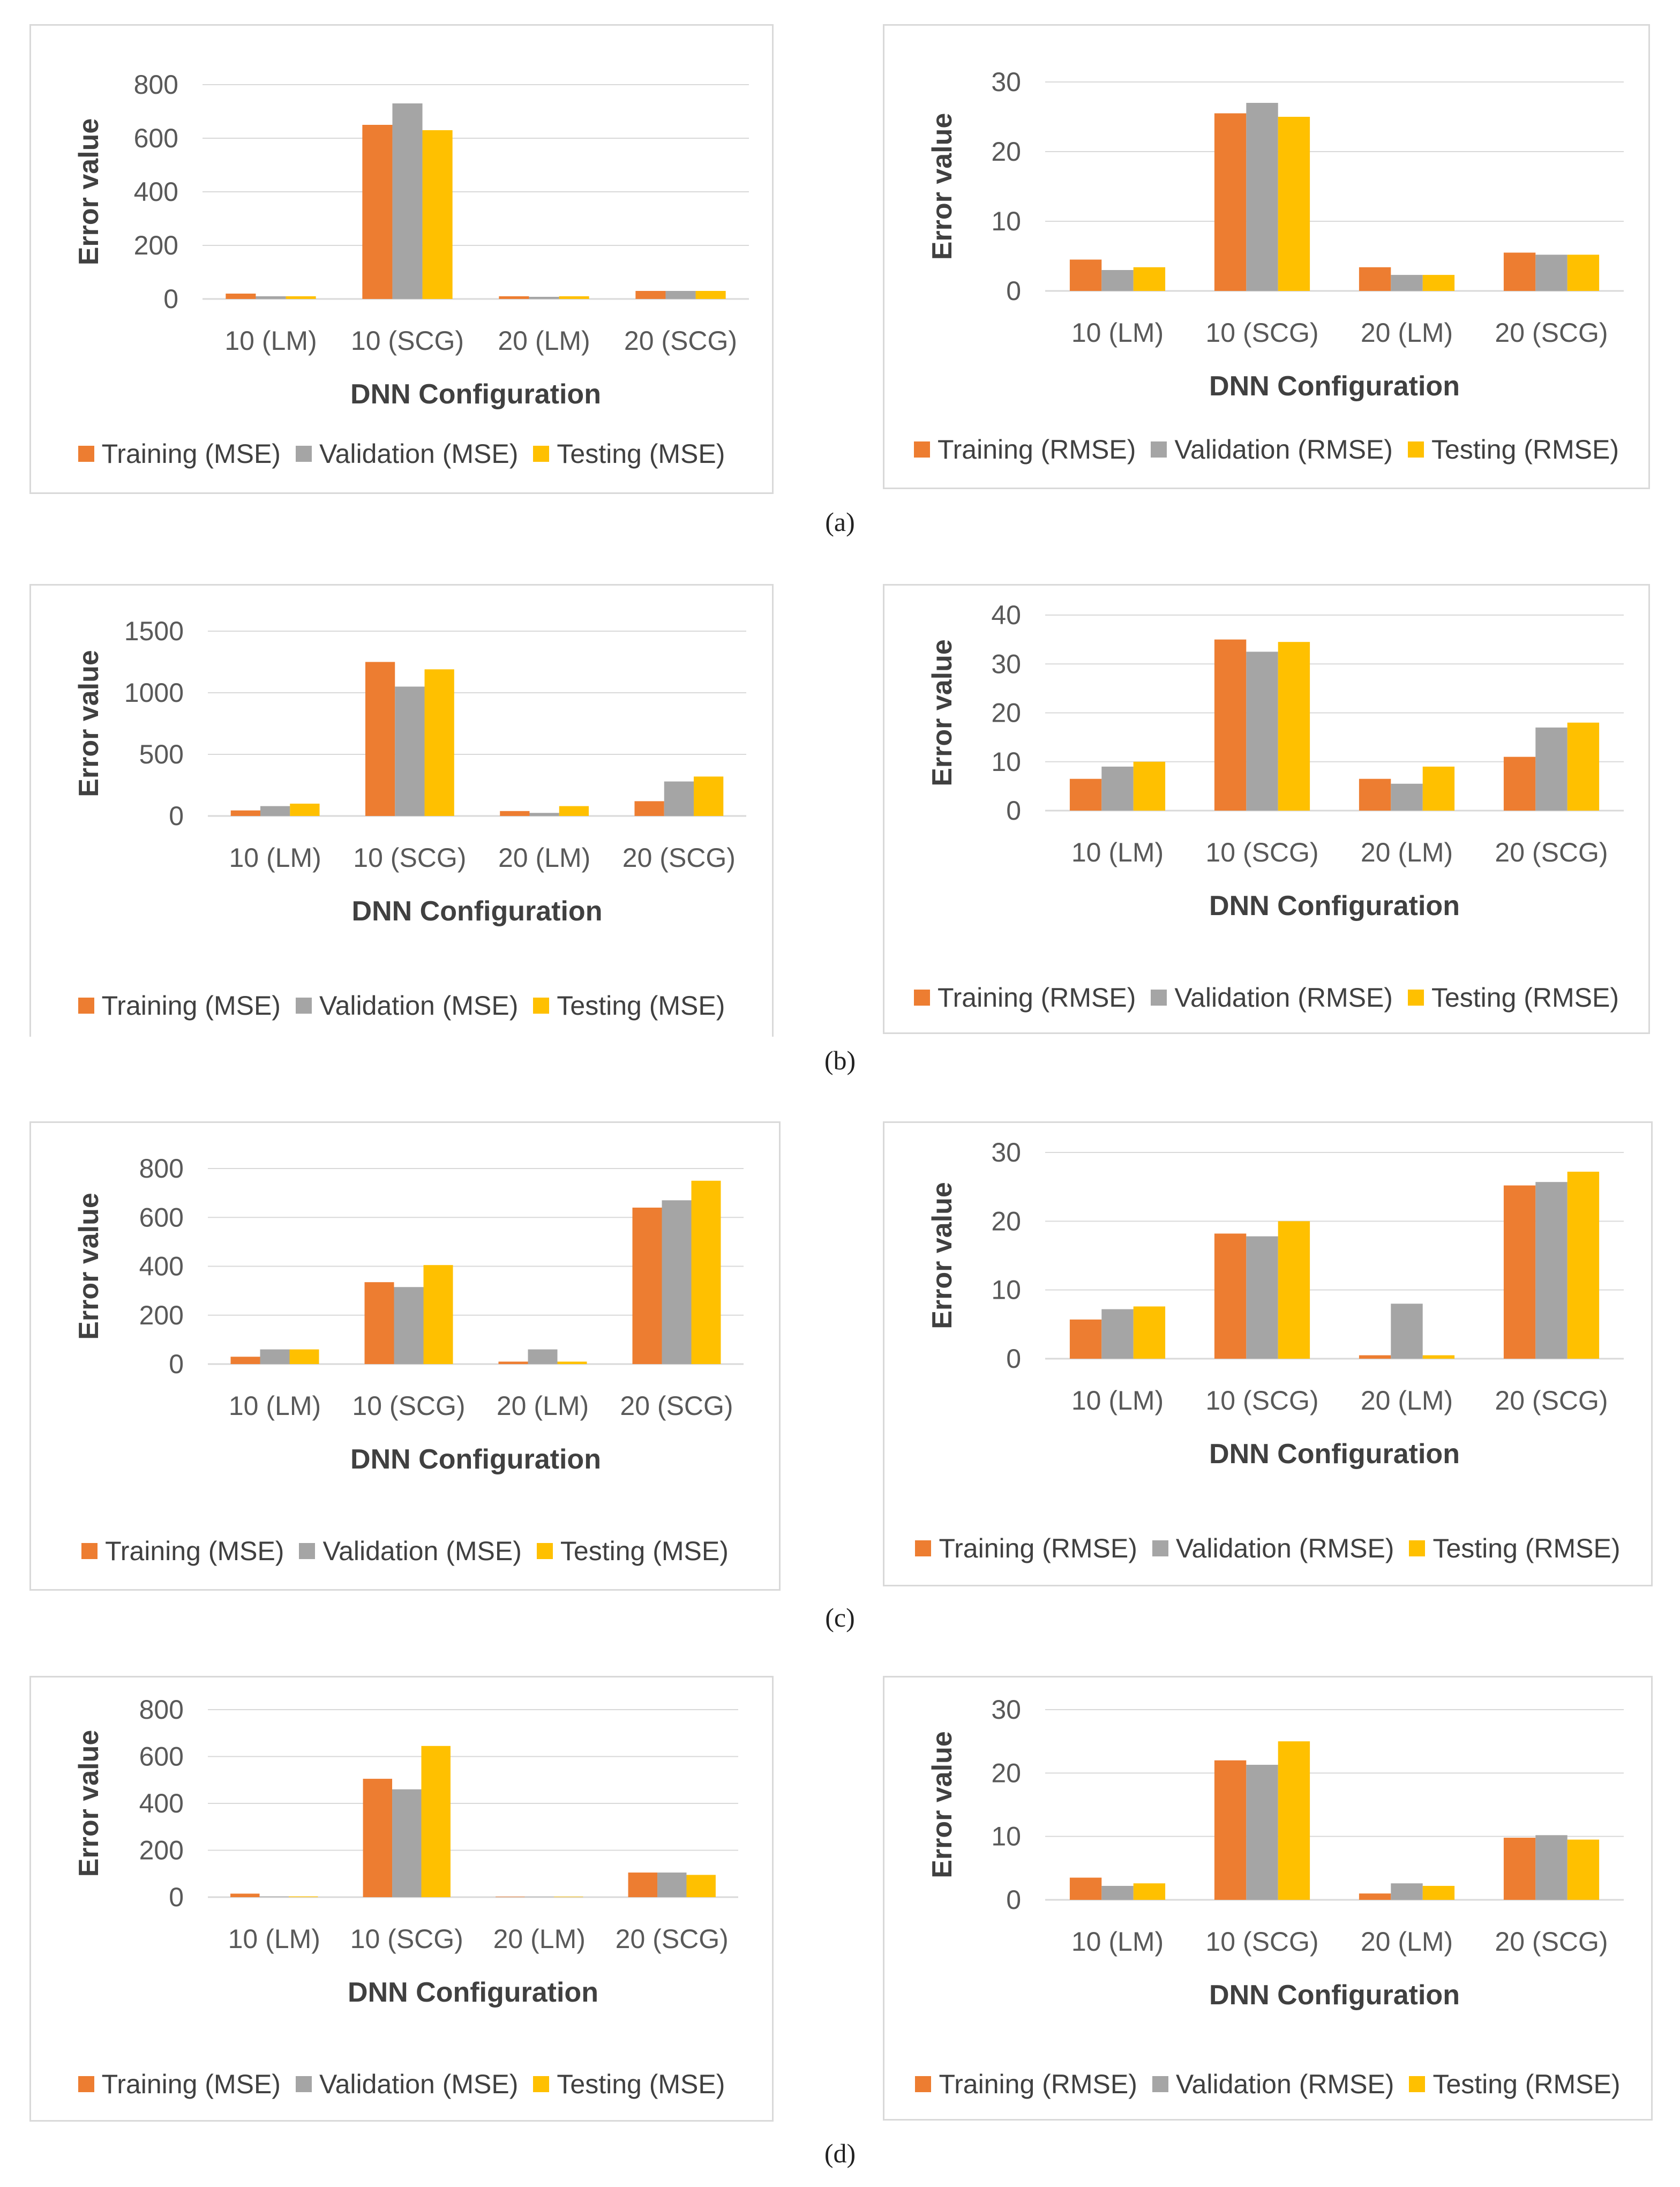 Image resolution: width=1680 pixels, height=2187 pixels. Describe the element at coordinates (406, 1006) in the screenshot. I see `legend-item-validation: Validation (MSE)` at that location.